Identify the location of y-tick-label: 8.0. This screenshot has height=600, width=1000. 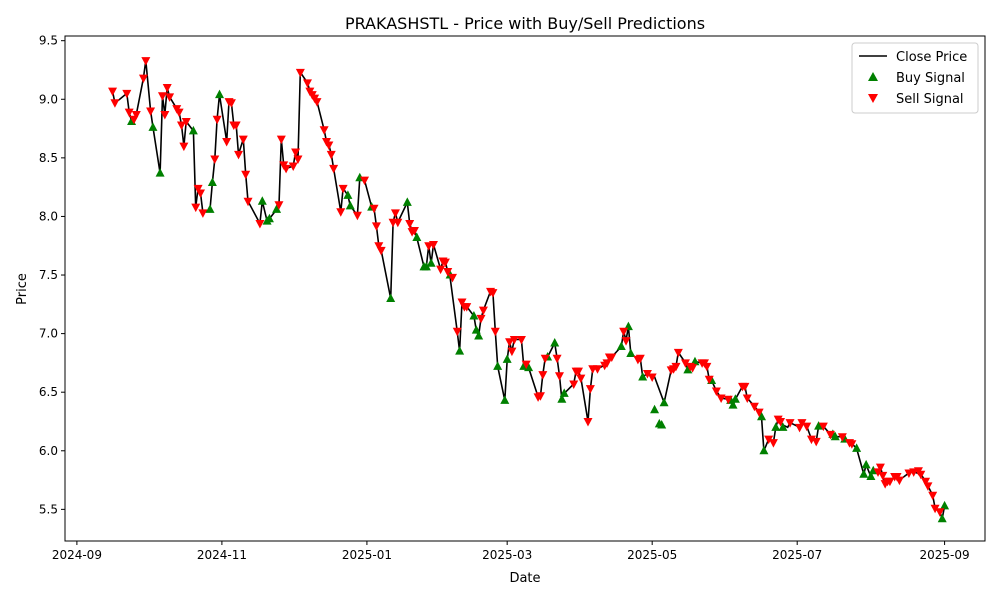
(48, 216).